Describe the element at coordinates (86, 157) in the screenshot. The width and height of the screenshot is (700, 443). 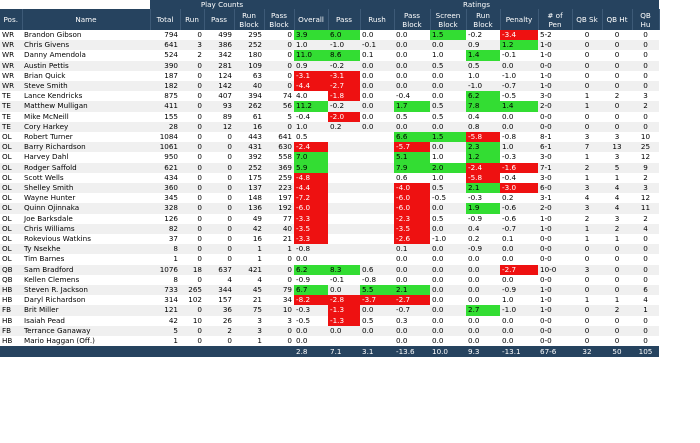
I see `cell-name: Harvey Dahl` at that location.